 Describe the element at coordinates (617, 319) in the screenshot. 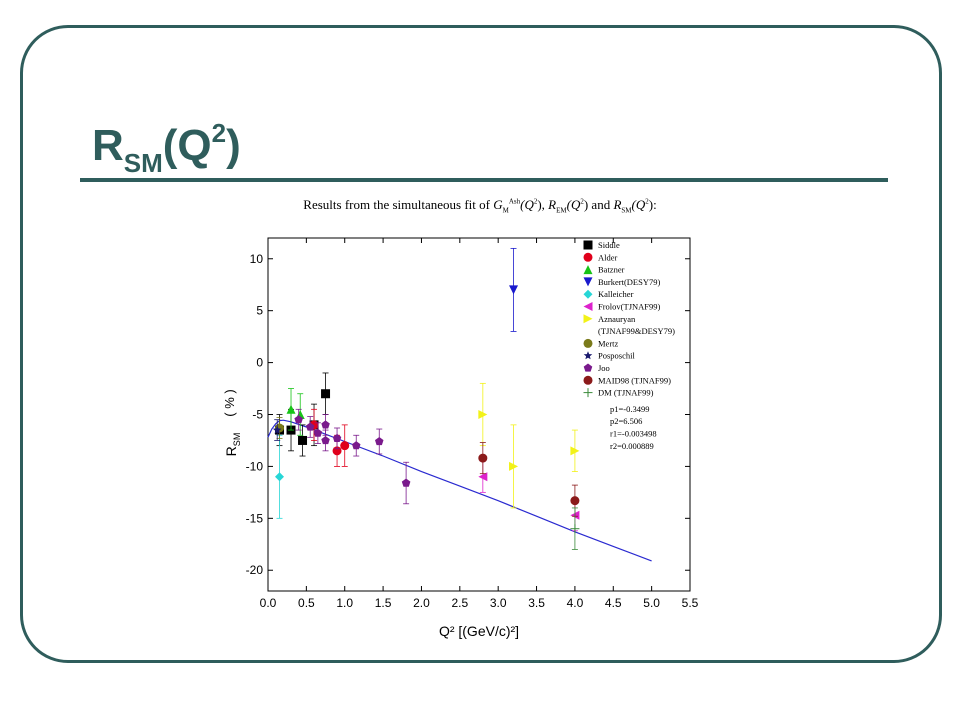

I see `legend-label: Aznauryan` at that location.